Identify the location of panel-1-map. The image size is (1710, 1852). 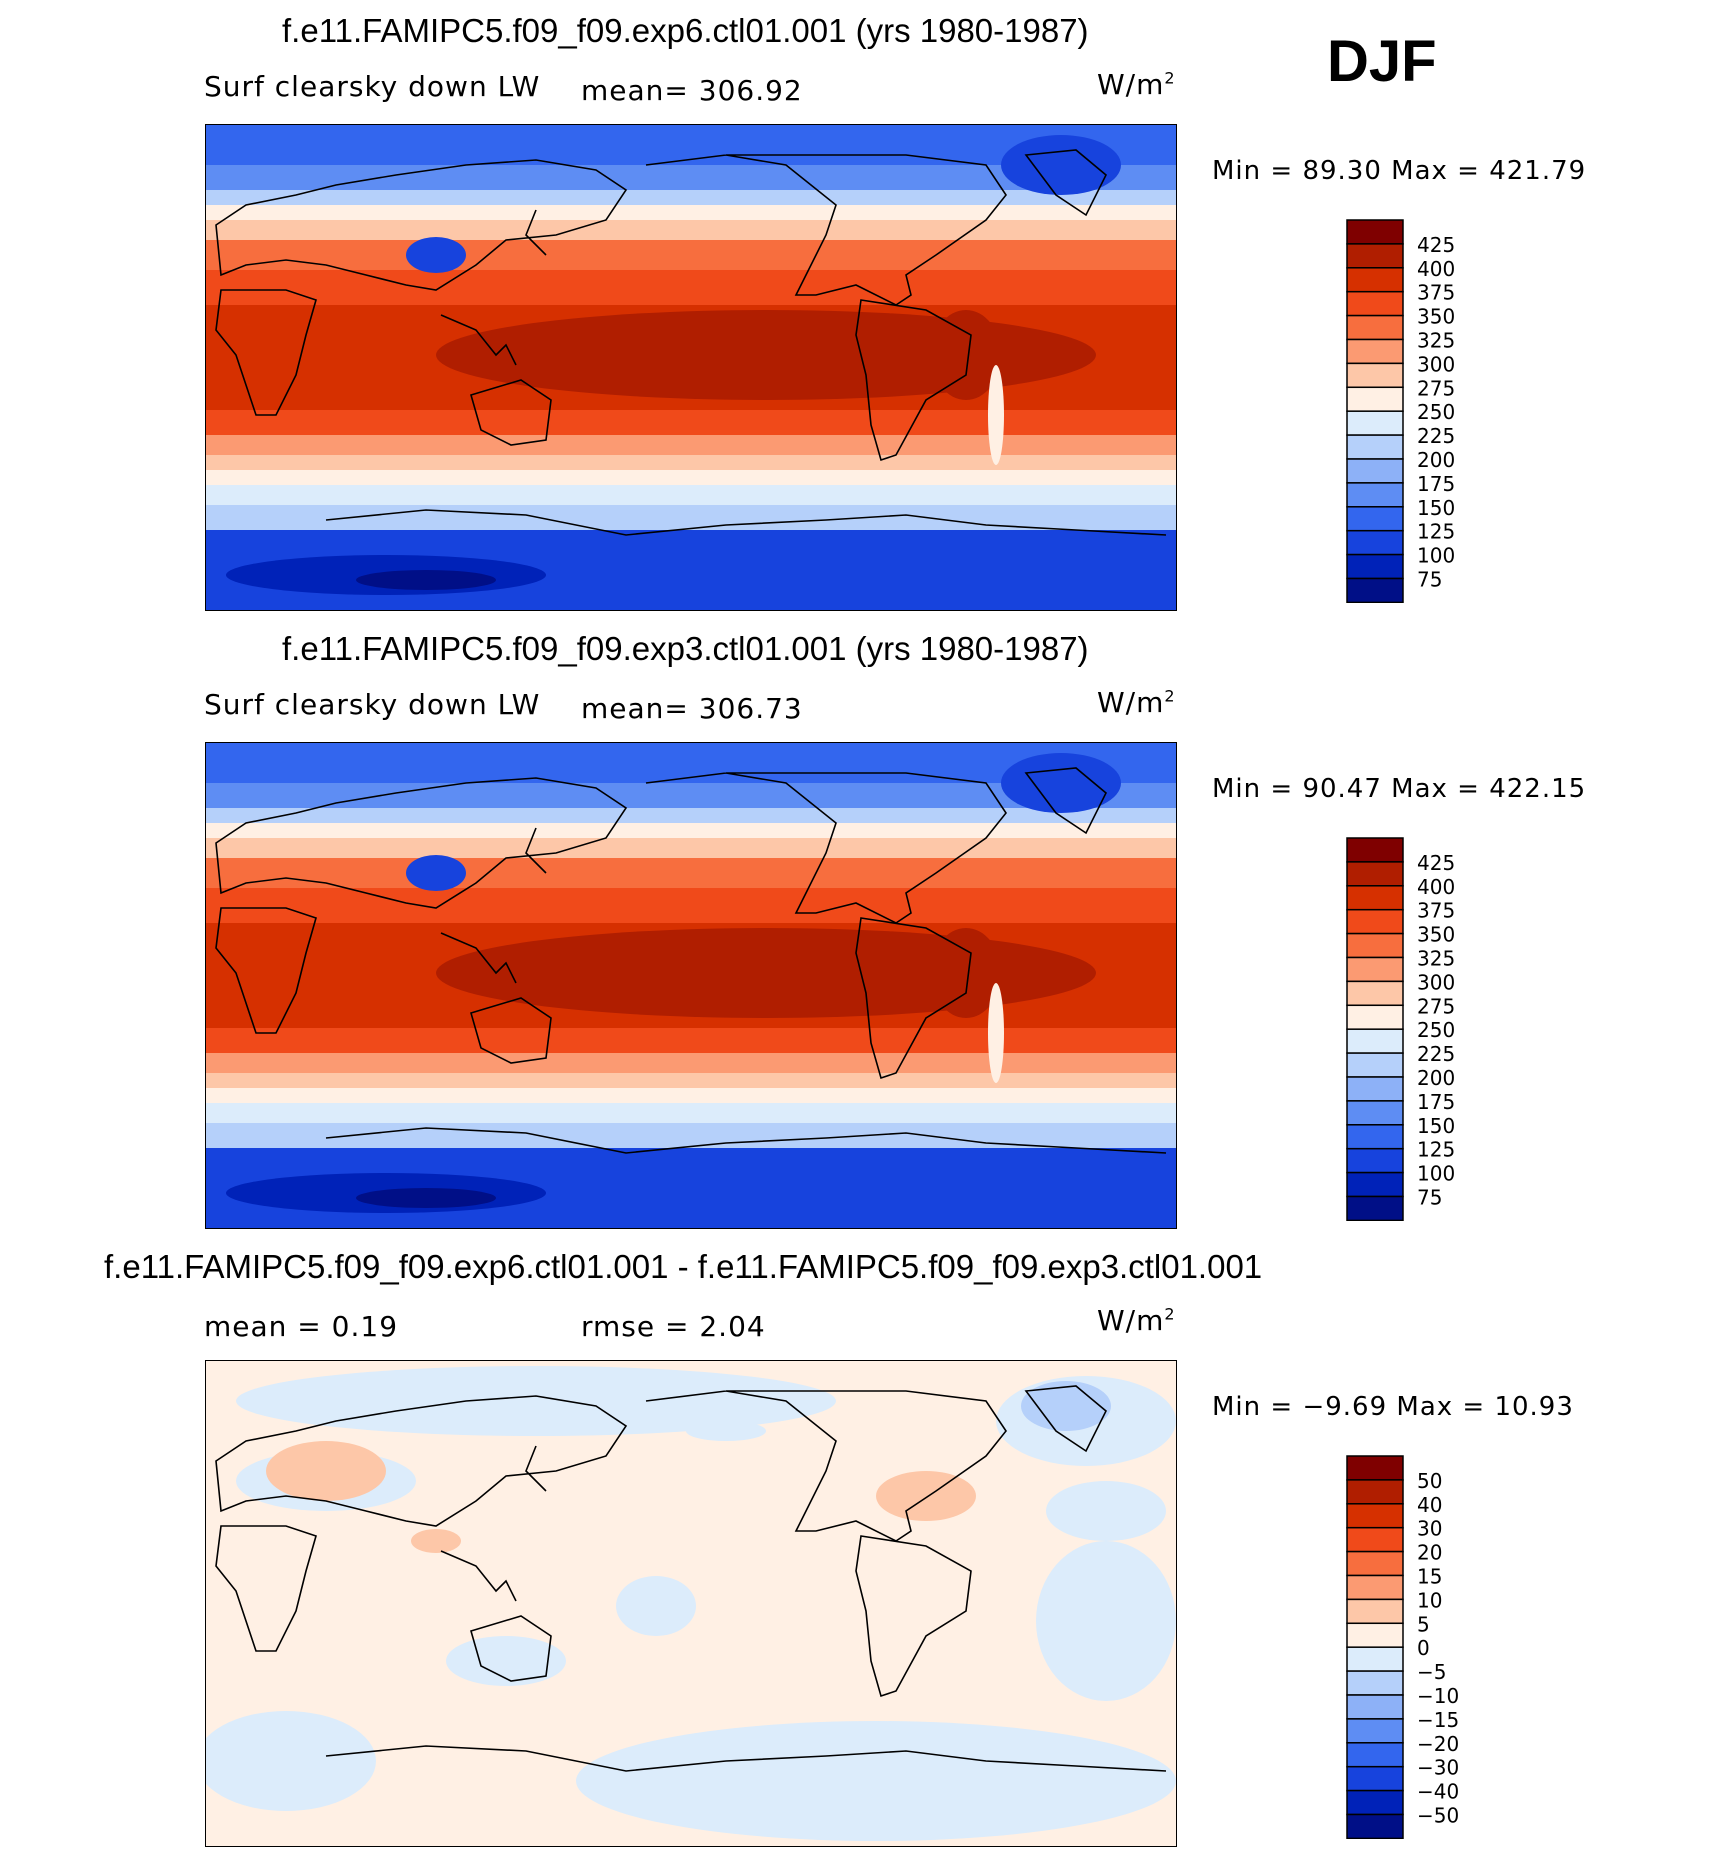
(691, 367).